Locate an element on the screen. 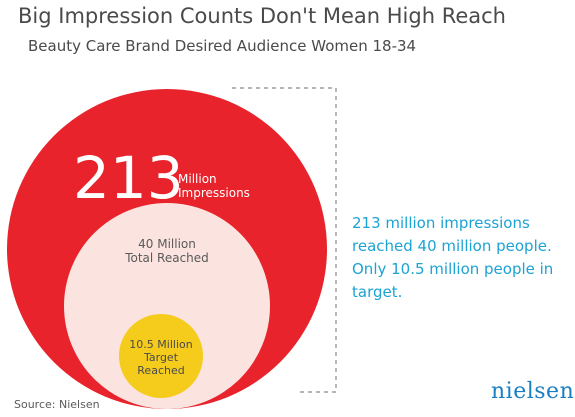  impressions-label-line2: Impressions is located at coordinates (214, 193).